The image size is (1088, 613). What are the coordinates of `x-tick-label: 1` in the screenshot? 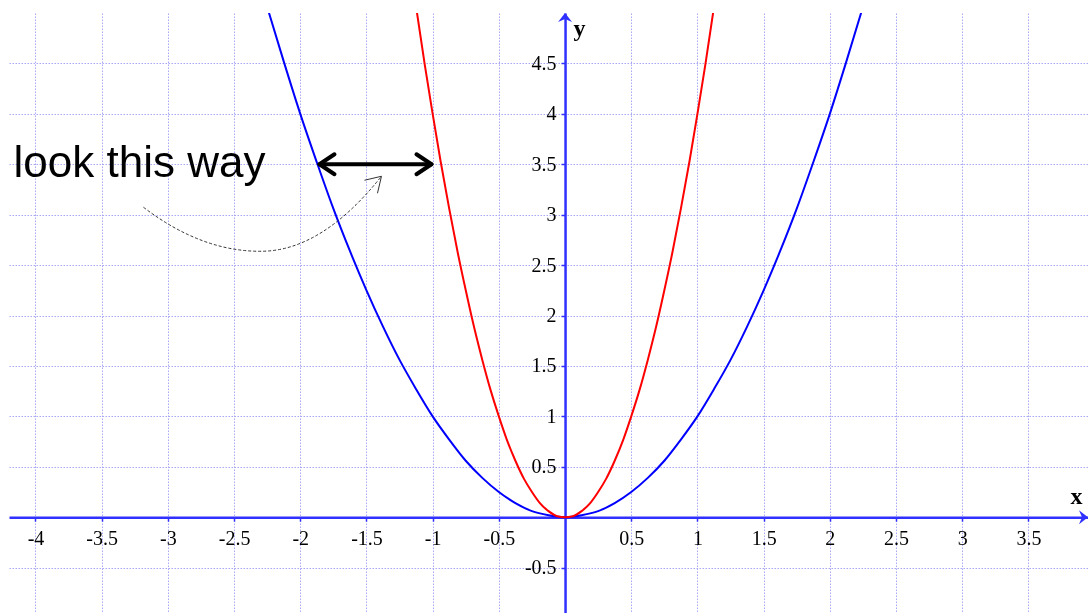 It's located at (697, 537).